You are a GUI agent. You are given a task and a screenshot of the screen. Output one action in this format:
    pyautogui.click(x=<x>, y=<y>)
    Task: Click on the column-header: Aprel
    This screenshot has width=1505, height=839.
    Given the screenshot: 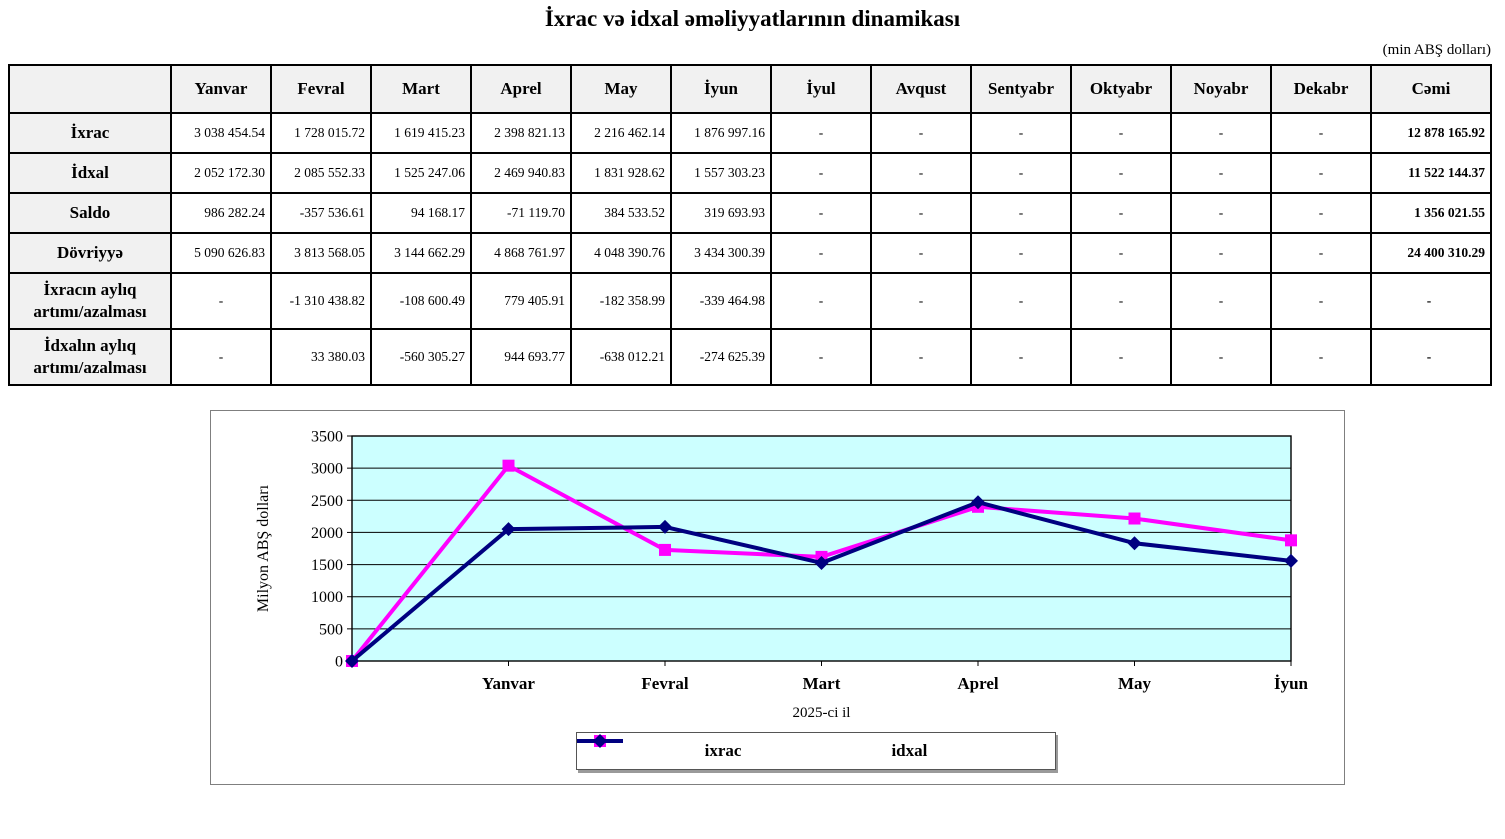 What is the action you would take?
    pyautogui.click(x=521, y=89)
    